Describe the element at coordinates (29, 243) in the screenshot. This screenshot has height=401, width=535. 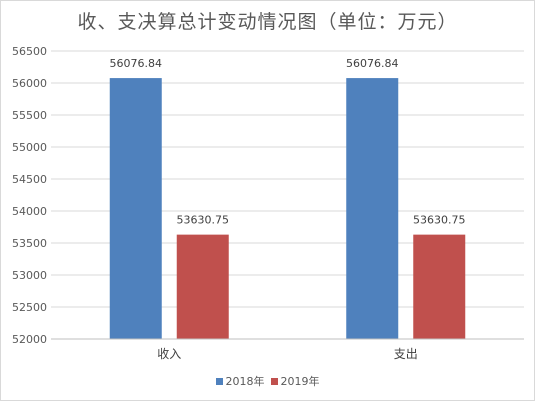
I see `y-tick-label: 53500` at that location.